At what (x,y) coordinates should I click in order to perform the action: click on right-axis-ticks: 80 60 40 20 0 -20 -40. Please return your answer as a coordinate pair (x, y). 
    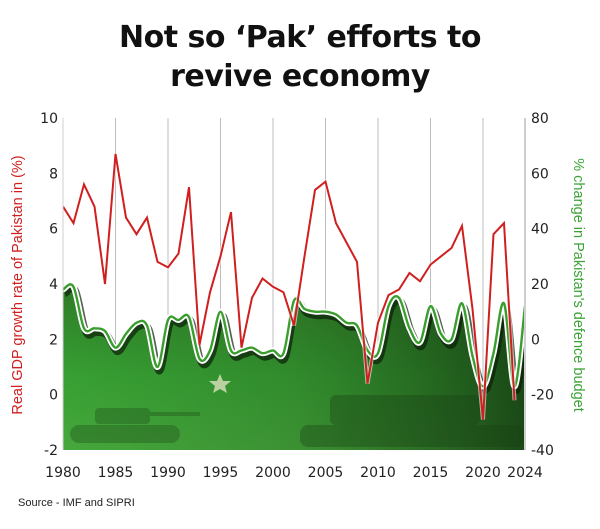
    Looking at the image, I should click on (542, 285).